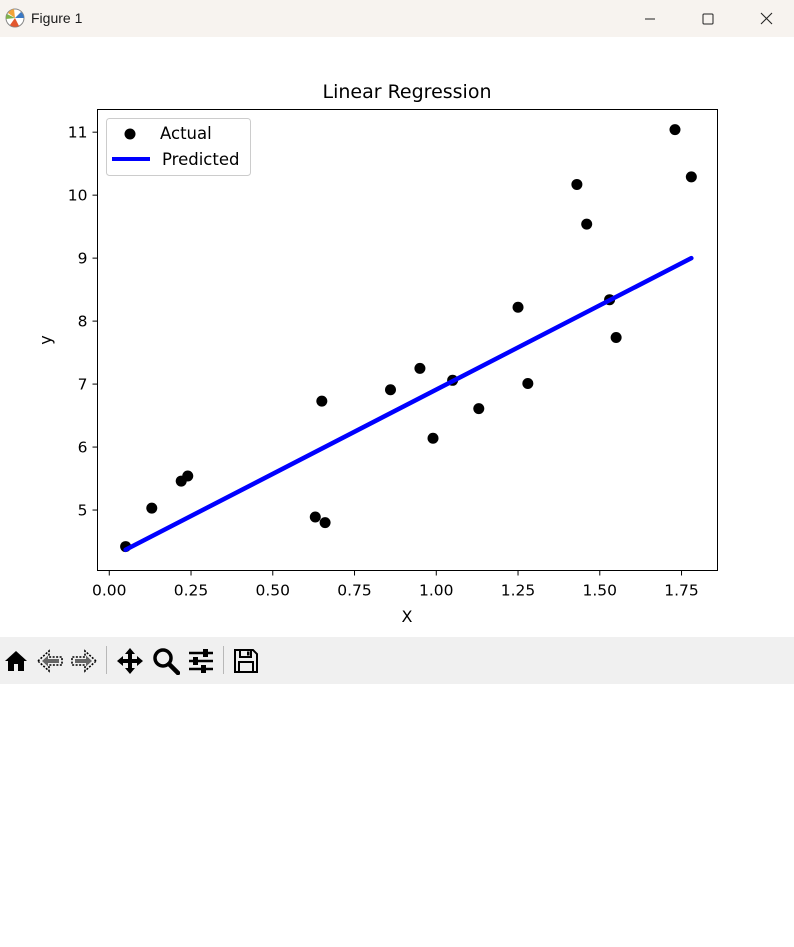 Image resolution: width=794 pixels, height=947 pixels. What do you see at coordinates (436, 591) in the screenshot?
I see `x-tick-label: 1.00` at bounding box center [436, 591].